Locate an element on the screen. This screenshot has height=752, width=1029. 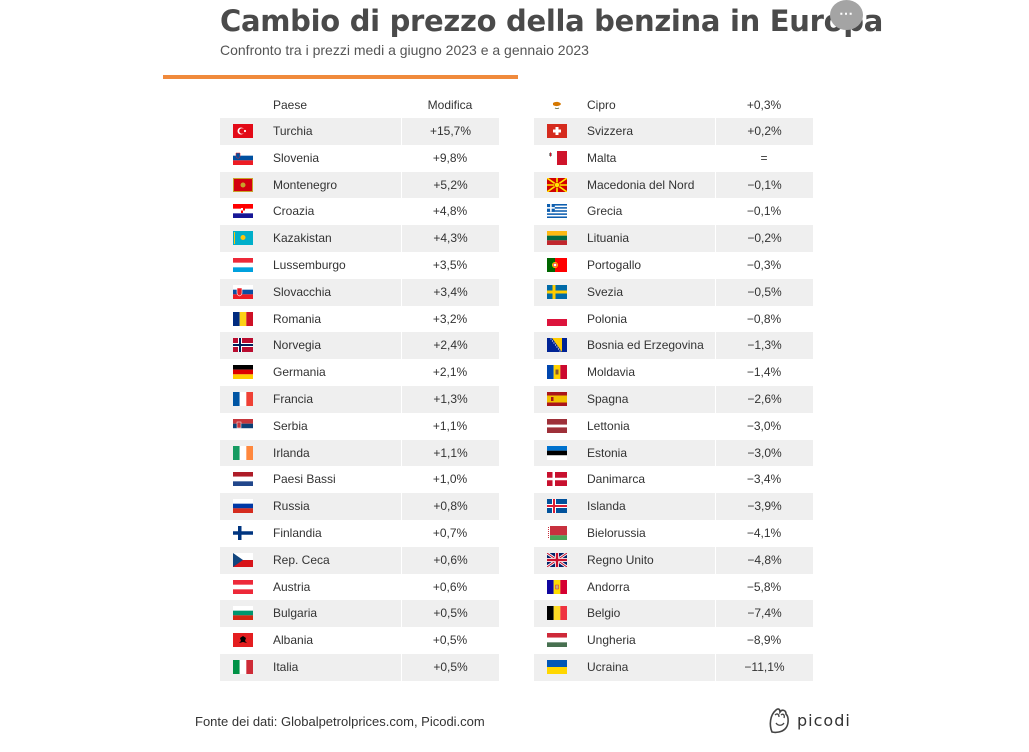
column-header-country: Paese is located at coordinates (290, 105).